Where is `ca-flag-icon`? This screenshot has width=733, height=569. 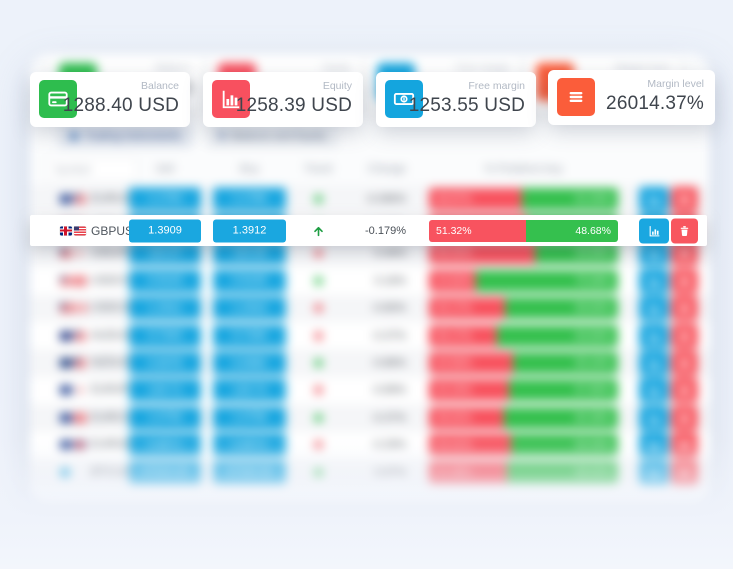
ca-flag-icon is located at coordinates (80, 308).